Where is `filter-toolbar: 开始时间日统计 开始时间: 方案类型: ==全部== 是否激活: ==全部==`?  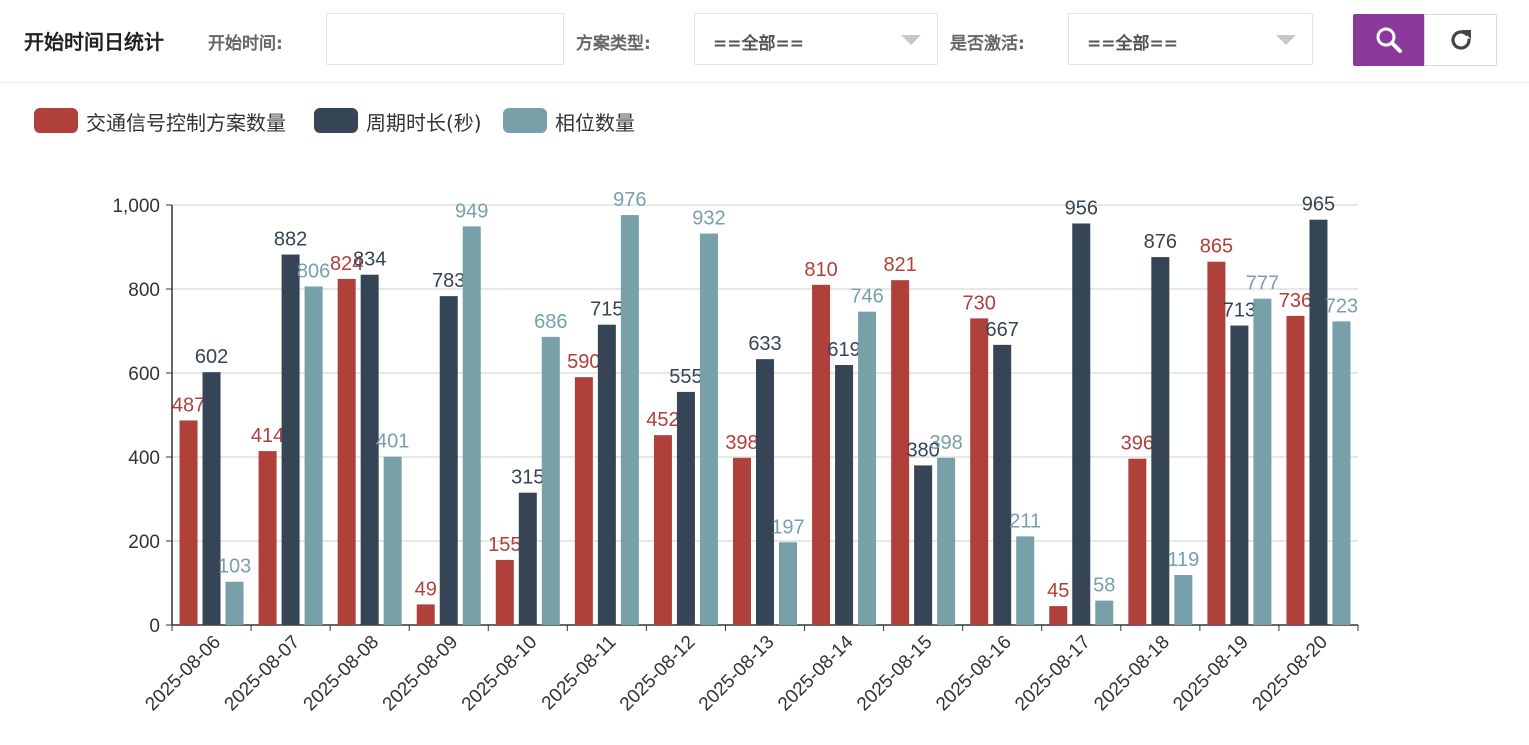
filter-toolbar: 开始时间日统计 开始时间: 方案类型: ==全部== 是否激活: ==全部== is located at coordinates (764, 41).